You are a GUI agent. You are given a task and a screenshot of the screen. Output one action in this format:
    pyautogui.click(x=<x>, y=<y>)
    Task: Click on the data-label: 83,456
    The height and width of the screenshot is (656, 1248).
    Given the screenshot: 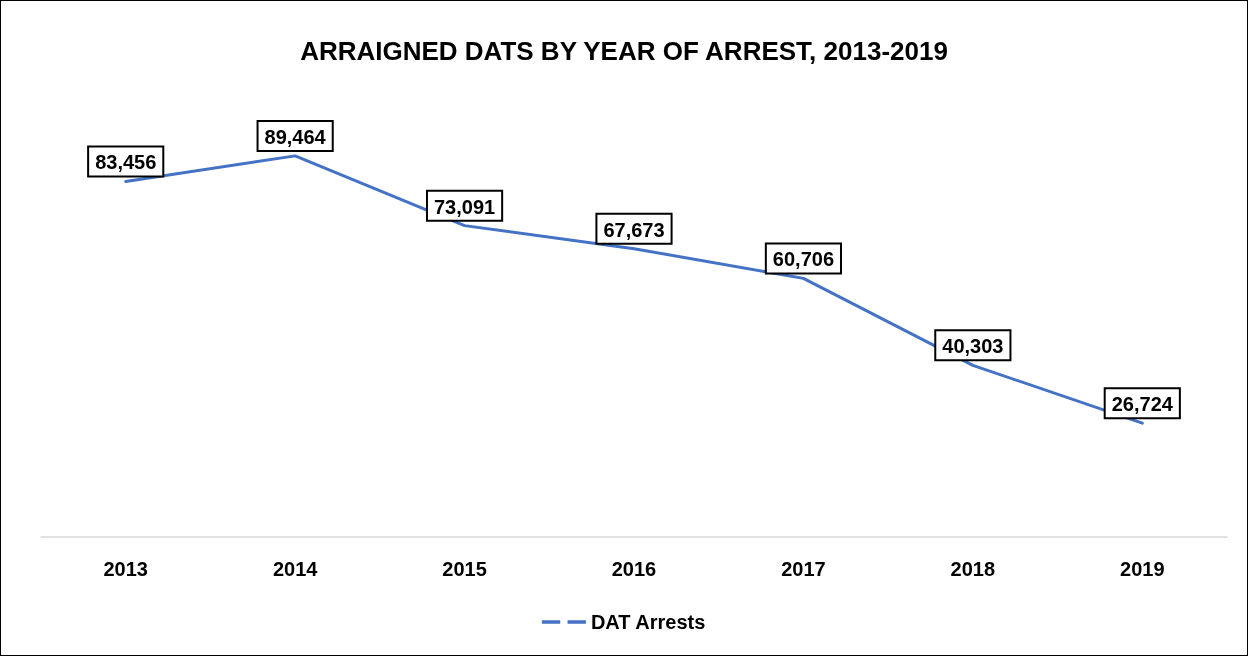 What is the action you would take?
    pyautogui.click(x=126, y=162)
    